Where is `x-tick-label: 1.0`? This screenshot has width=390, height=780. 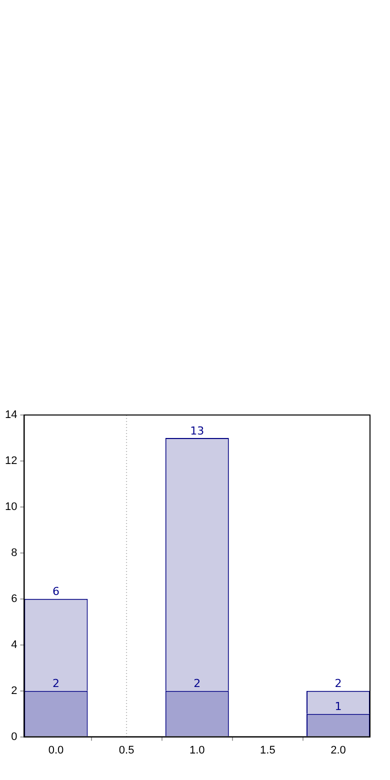
x-tick-label: 1.0 is located at coordinates (197, 750).